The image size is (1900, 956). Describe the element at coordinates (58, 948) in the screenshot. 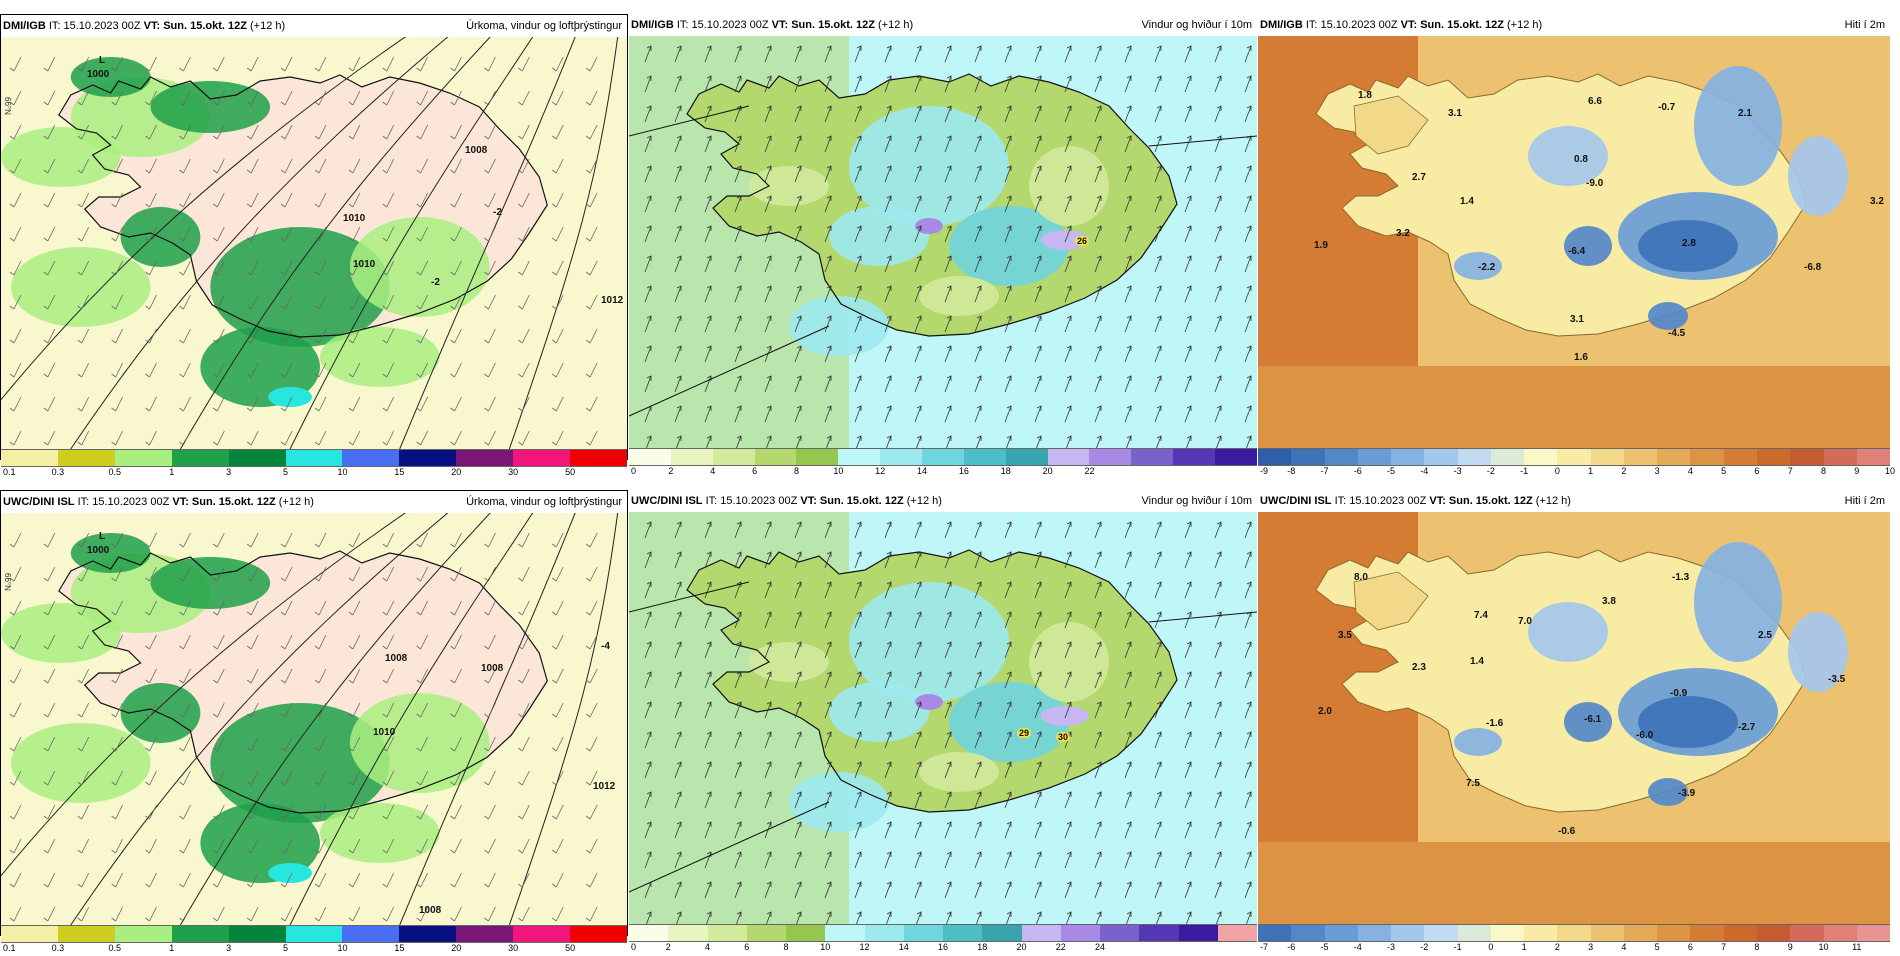

I see `legend-tick-label: 0.3` at that location.